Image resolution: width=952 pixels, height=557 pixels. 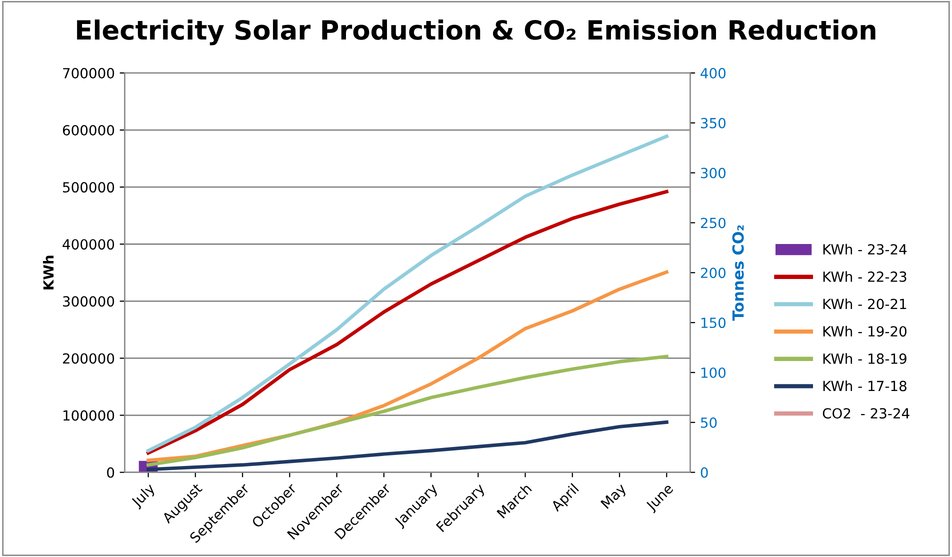 I want to click on y-tick-label: 100000, so click(x=88, y=415).